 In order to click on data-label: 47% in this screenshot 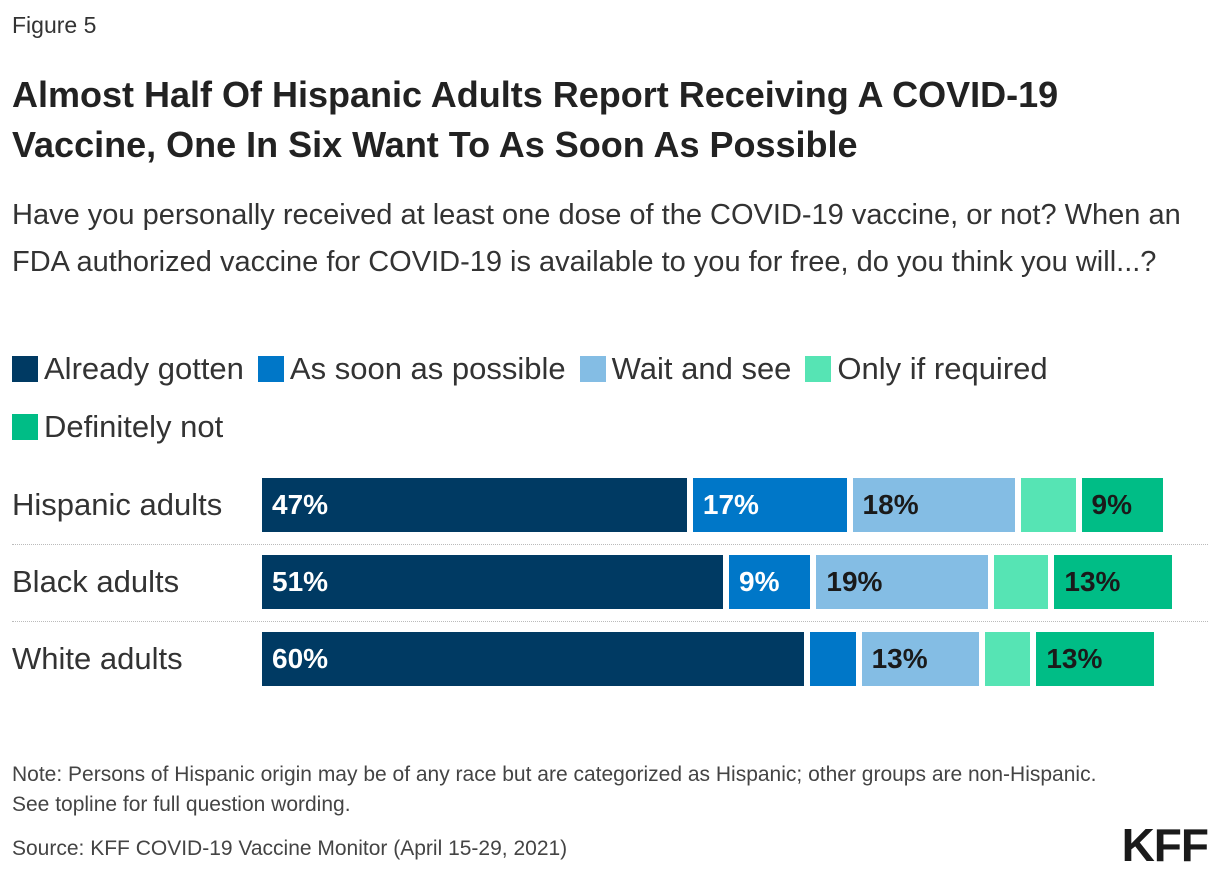, I will do `click(300, 504)`.